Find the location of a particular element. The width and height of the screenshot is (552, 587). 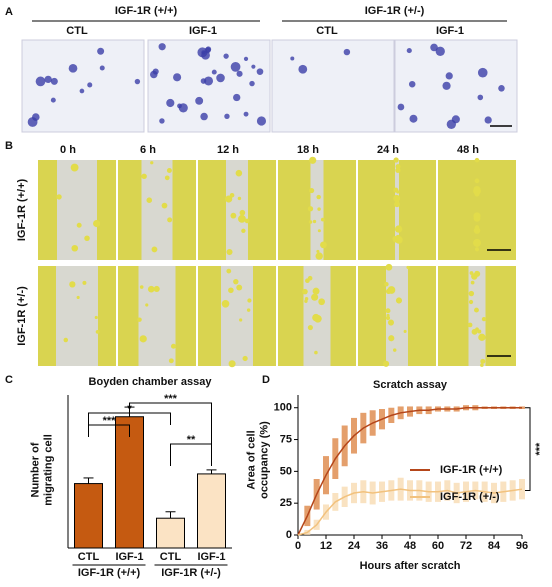

x-tick-label: 84 is located at coordinates (494, 546).